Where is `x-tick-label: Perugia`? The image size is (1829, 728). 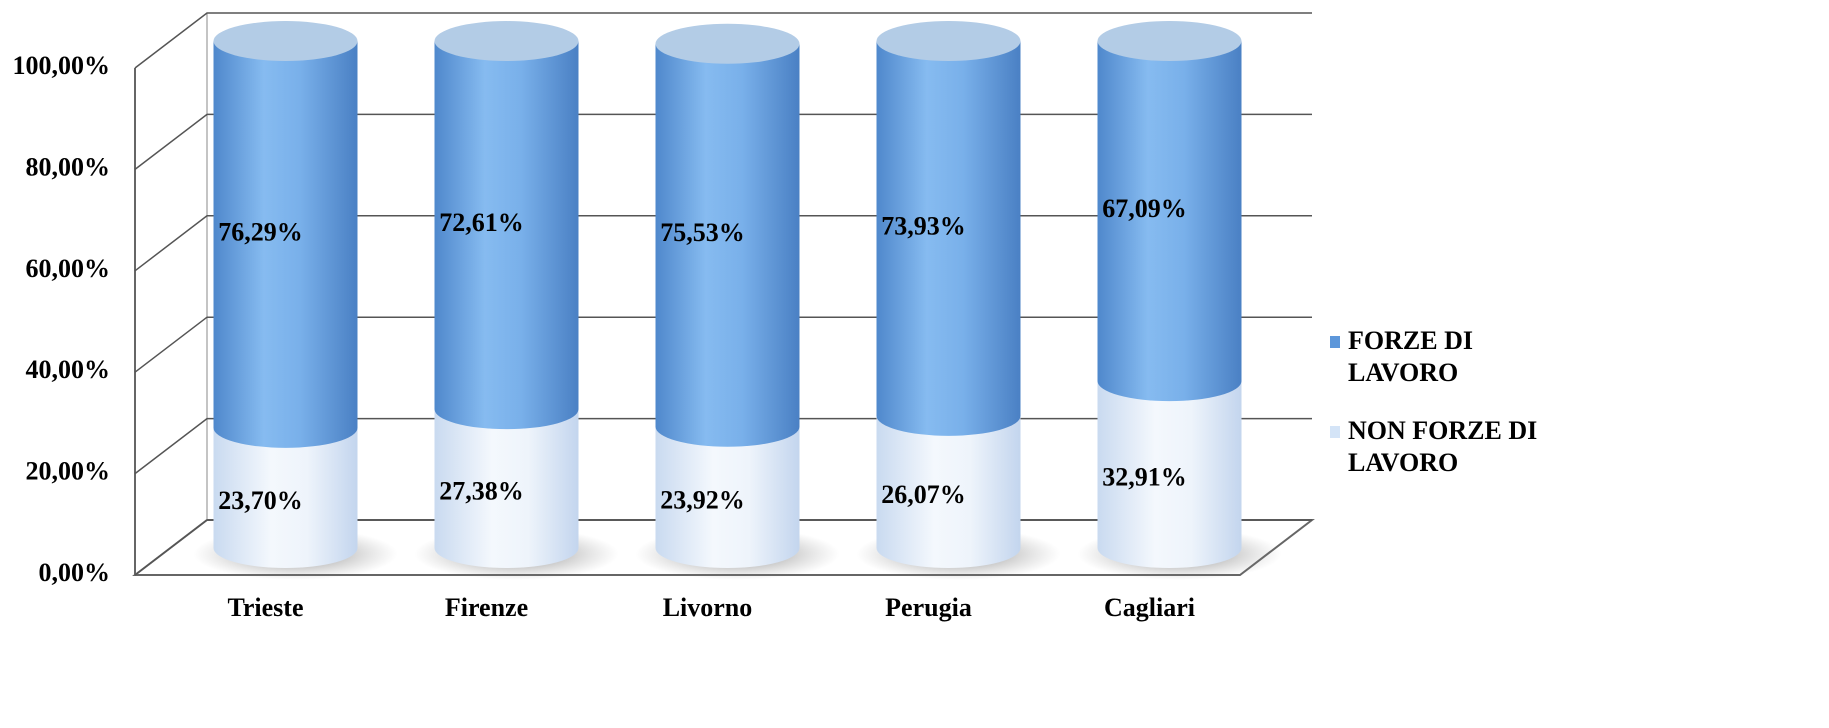 x-tick-label: Perugia is located at coordinates (928, 607).